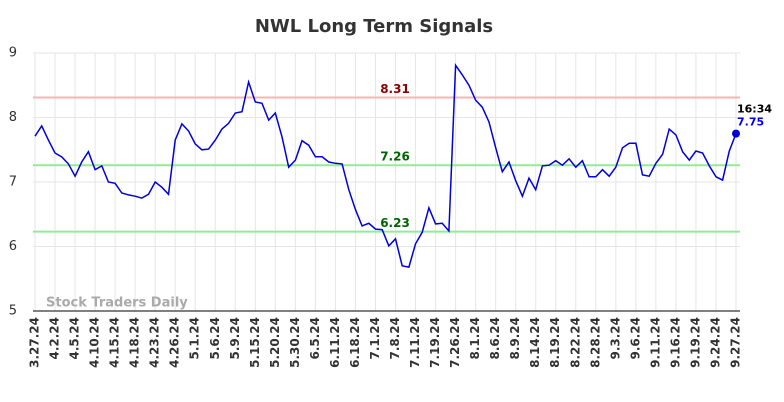 The width and height of the screenshot is (784, 402). Describe the element at coordinates (215, 338) in the screenshot. I see `x-tick-label: 5.6.24` at that location.